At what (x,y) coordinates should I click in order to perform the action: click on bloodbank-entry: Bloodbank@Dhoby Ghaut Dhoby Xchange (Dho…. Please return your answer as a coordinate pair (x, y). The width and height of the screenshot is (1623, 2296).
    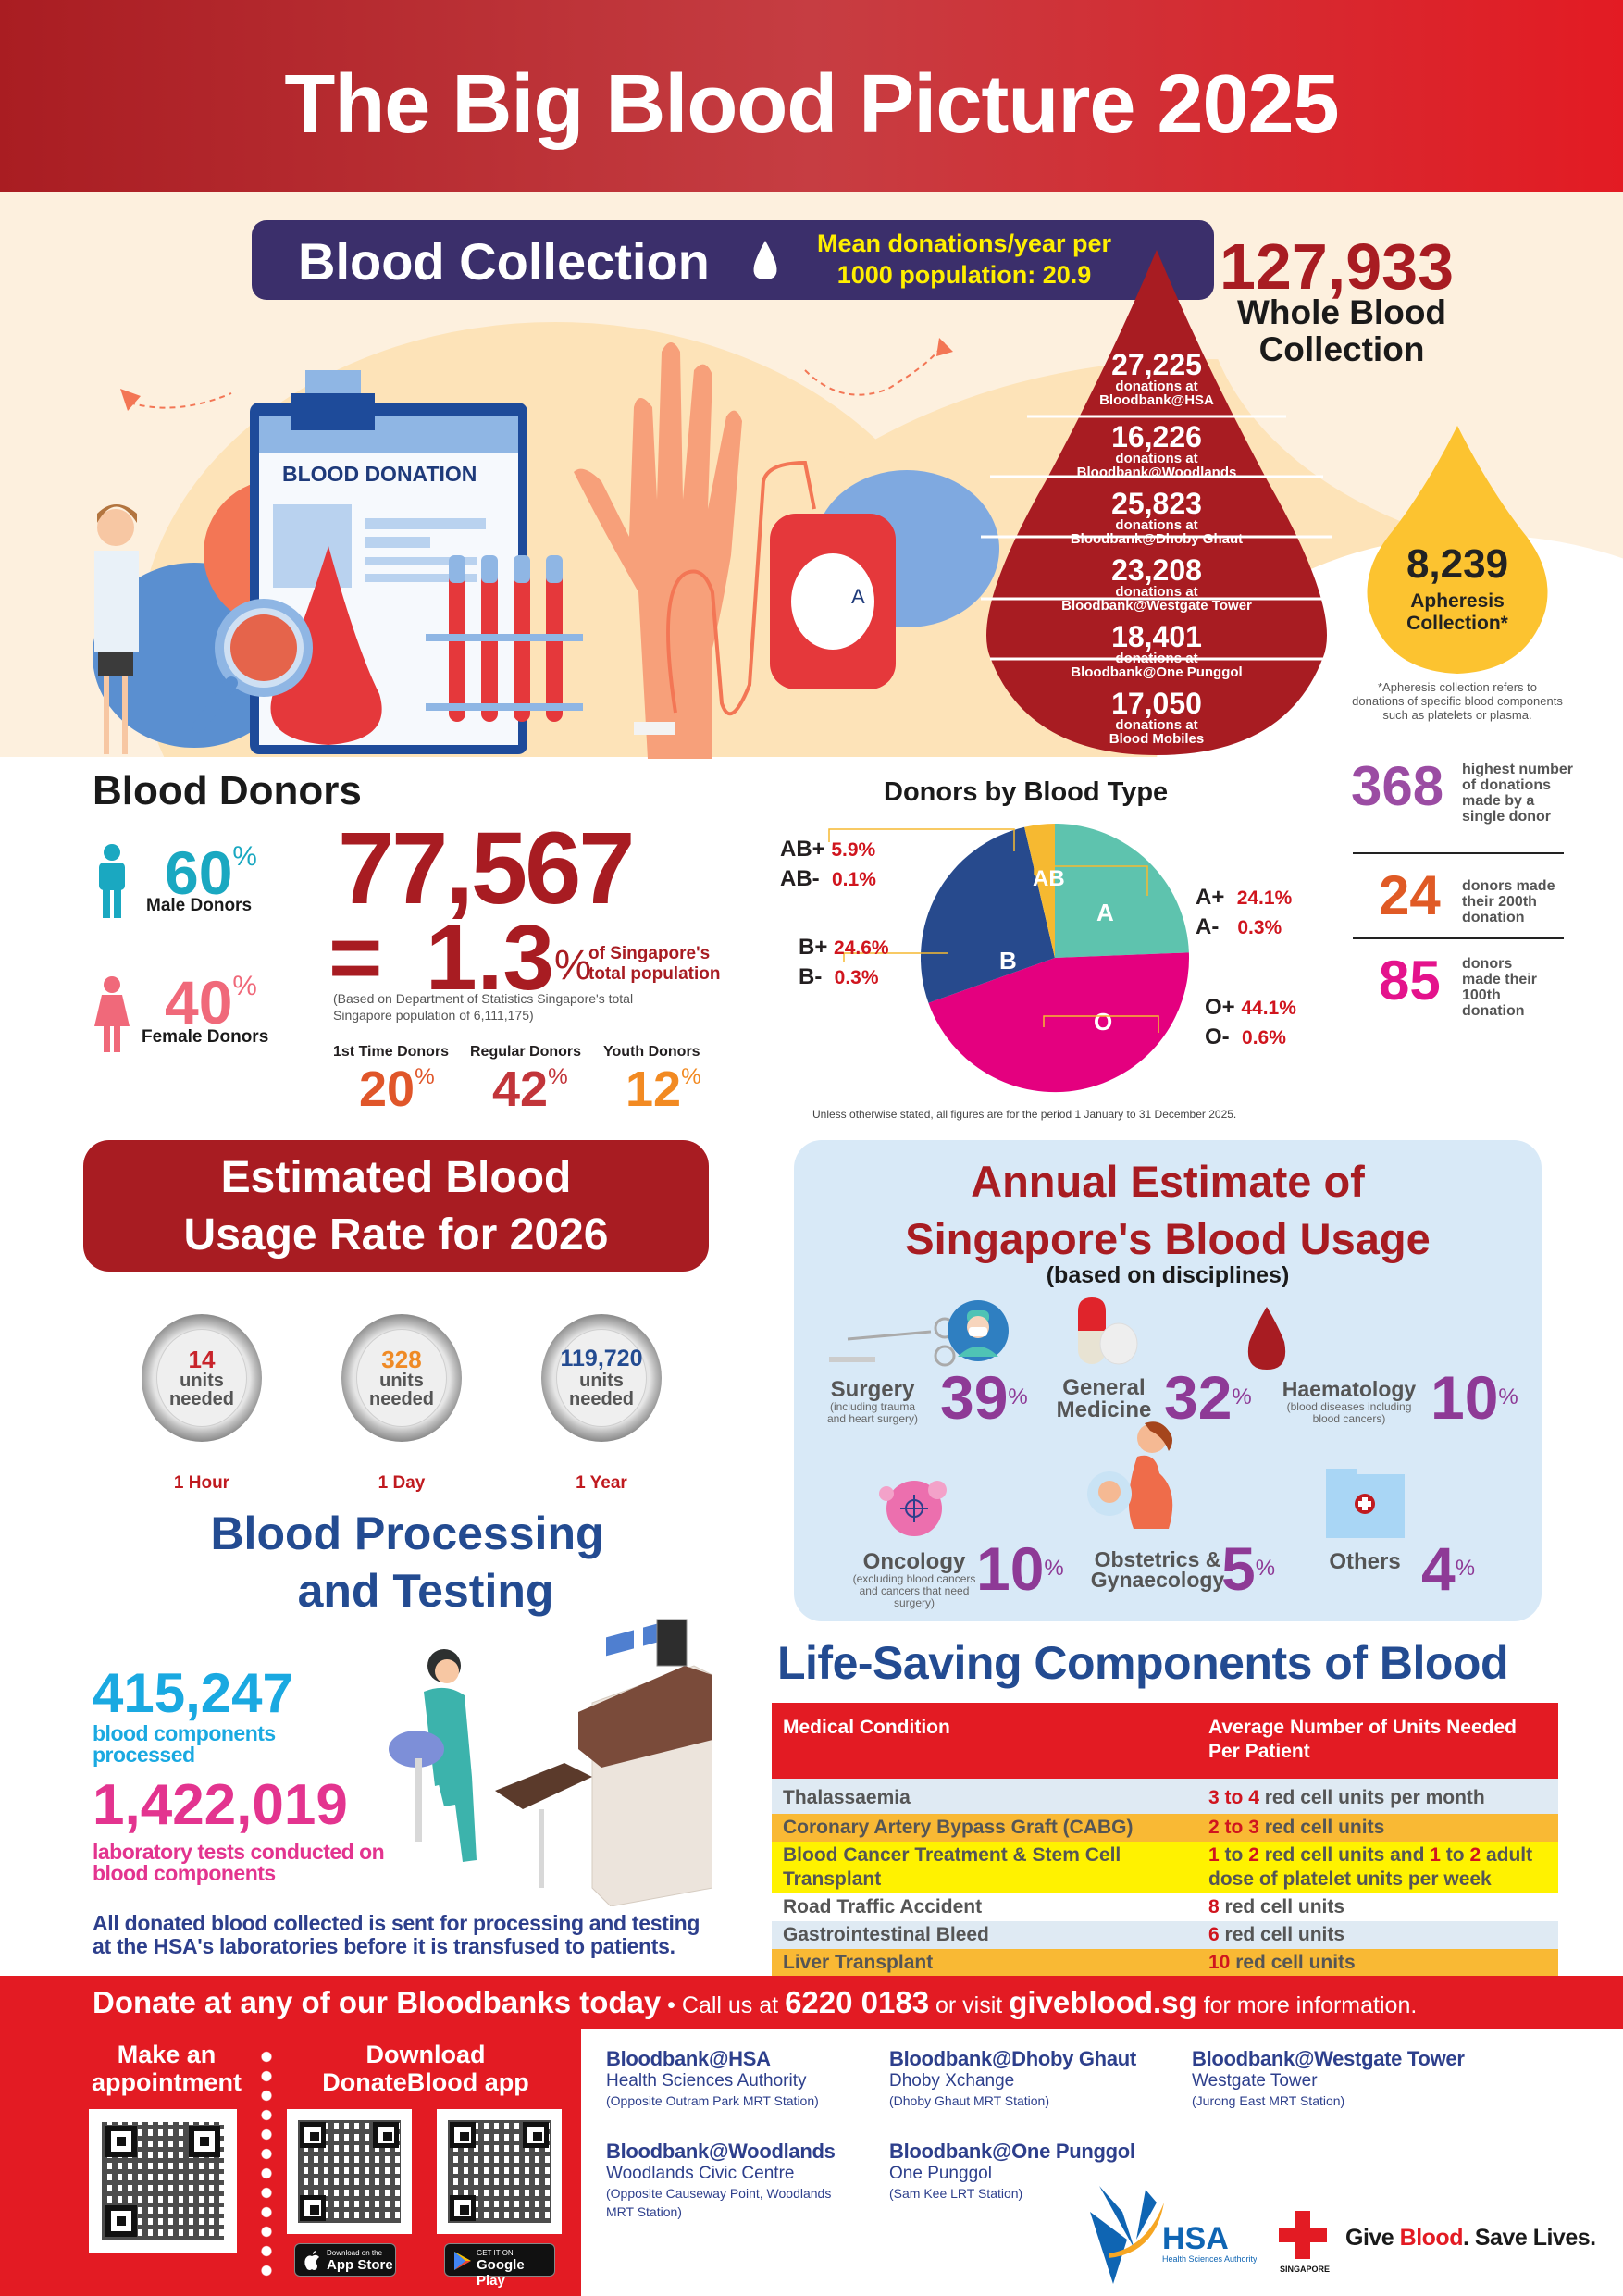
    Looking at the image, I should click on (1012, 2078).